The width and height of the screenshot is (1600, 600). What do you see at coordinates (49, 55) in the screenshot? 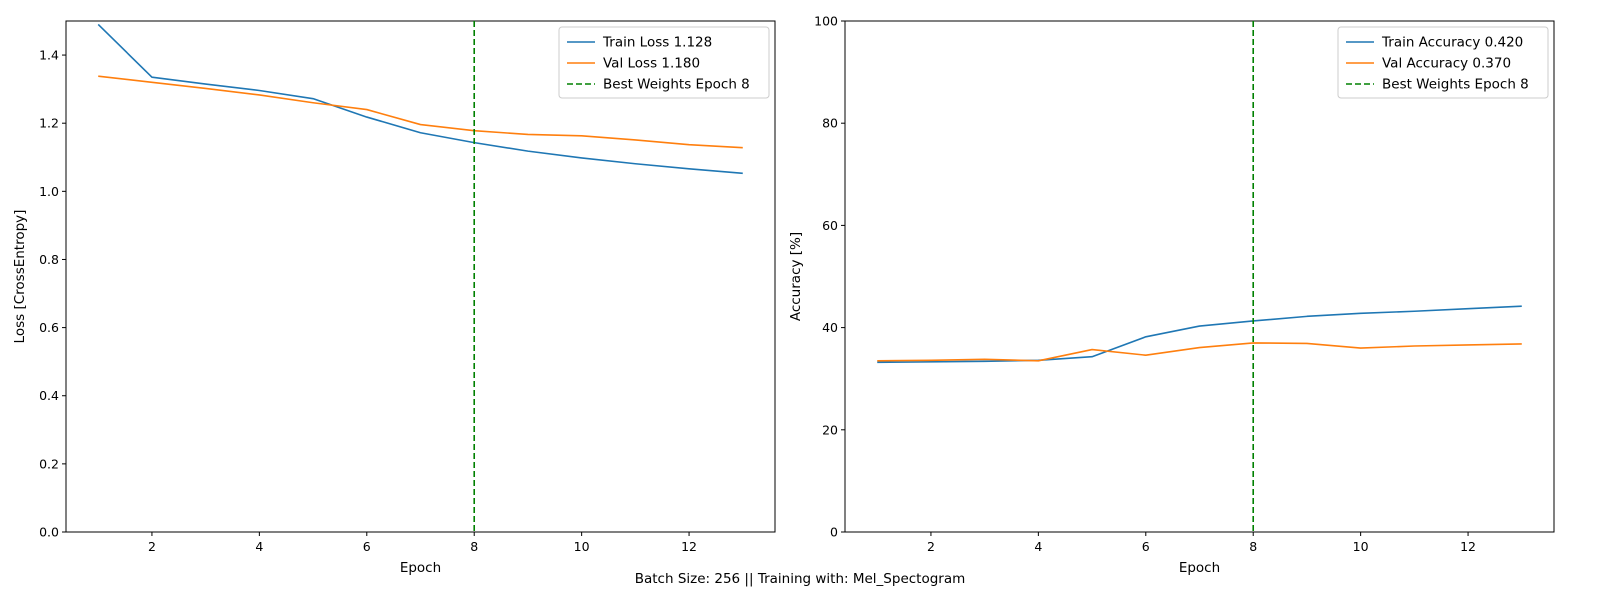
I see `y-tick-label: 1.4` at bounding box center [49, 55].